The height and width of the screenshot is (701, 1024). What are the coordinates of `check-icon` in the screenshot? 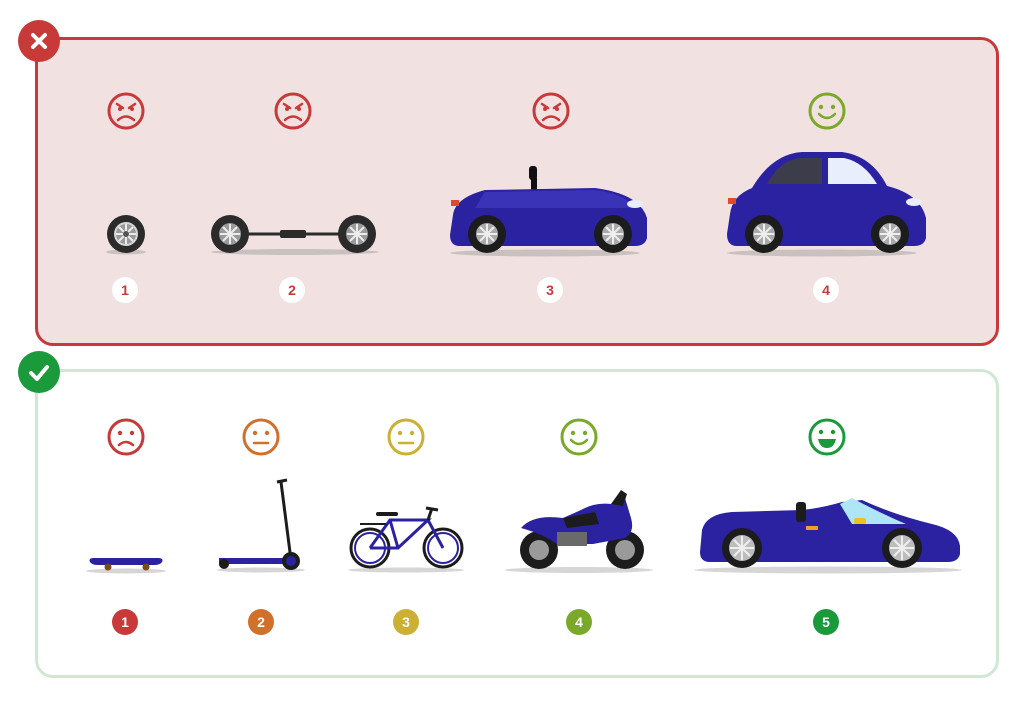 It's located at (39, 373).